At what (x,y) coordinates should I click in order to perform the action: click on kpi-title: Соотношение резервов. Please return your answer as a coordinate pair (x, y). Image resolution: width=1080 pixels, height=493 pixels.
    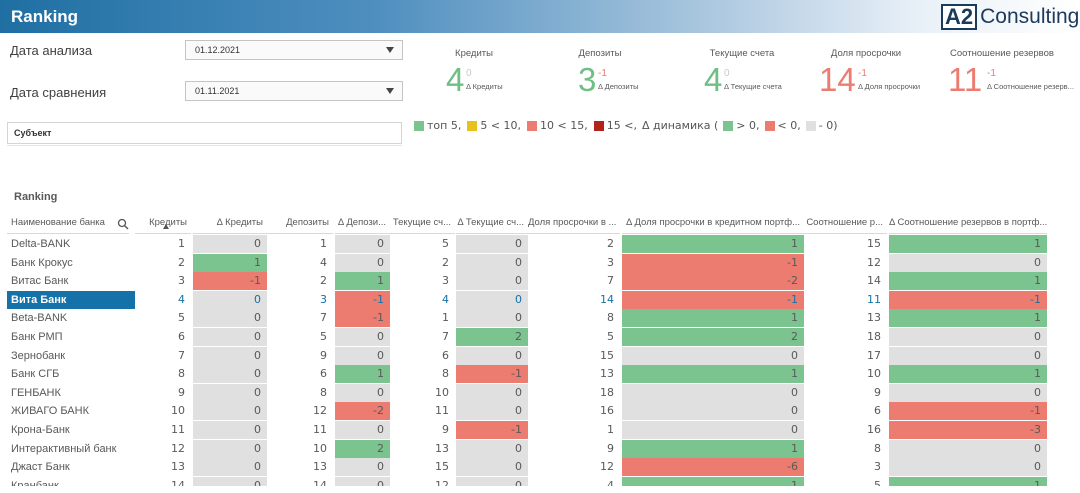
    Looking at the image, I should click on (1002, 53).